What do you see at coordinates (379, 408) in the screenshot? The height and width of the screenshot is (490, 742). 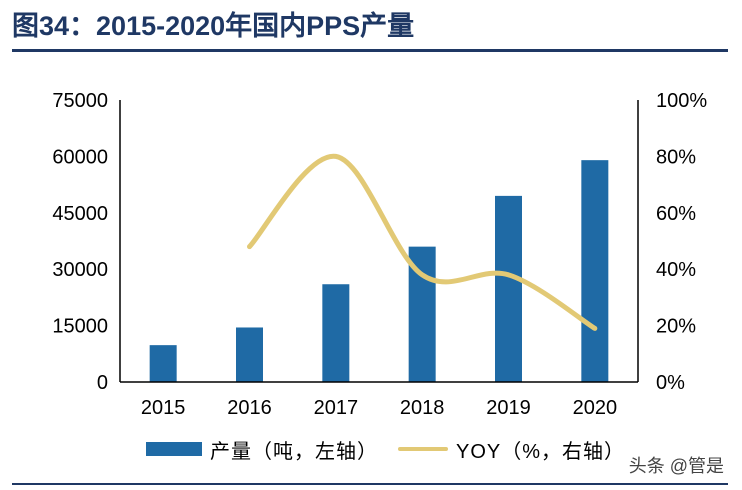 I see `x-axis: 2015 2016 2017 2018 2019 2020` at bounding box center [379, 408].